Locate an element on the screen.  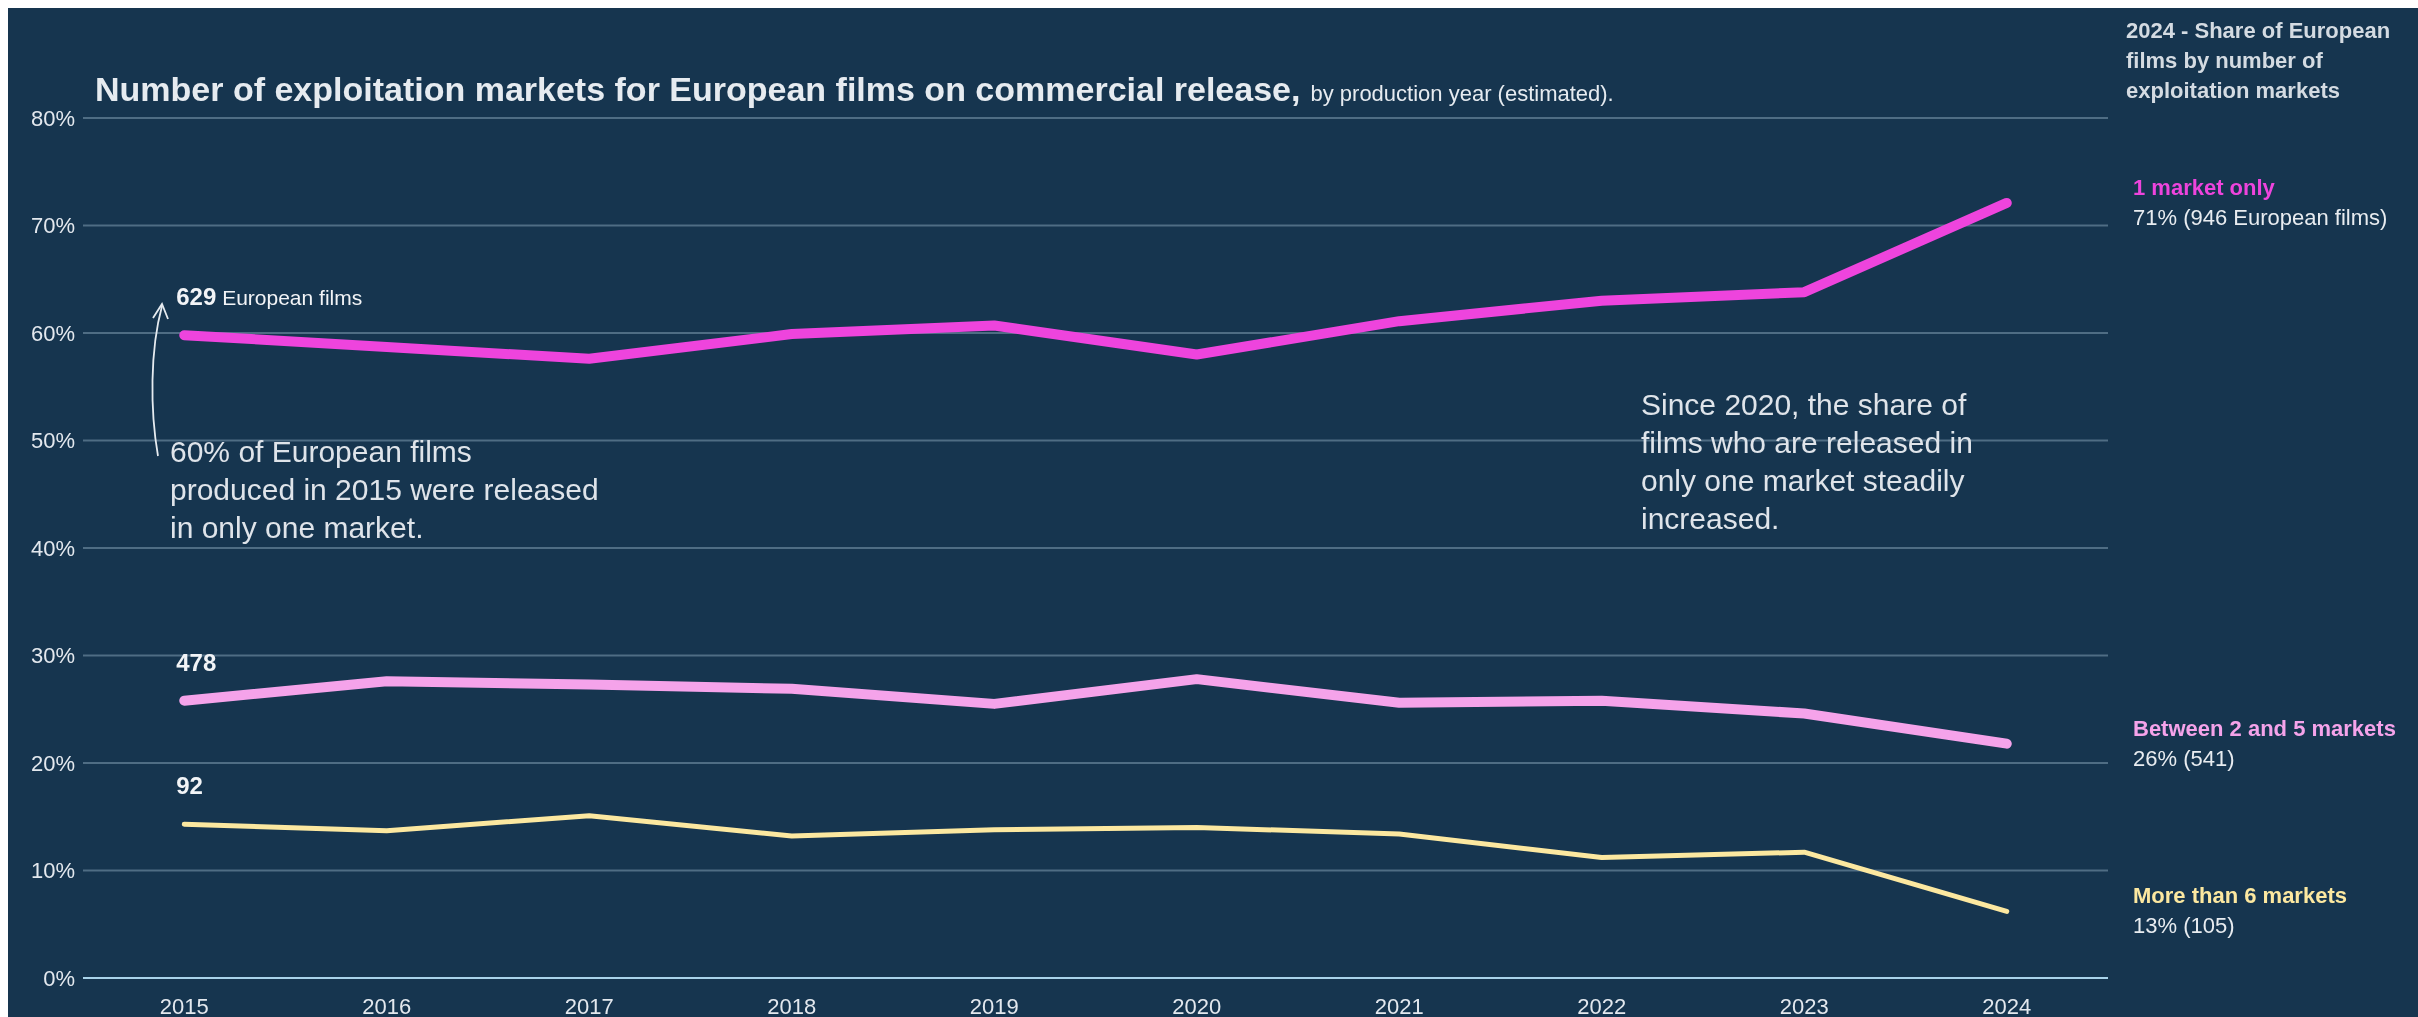
chart-subtitle: by production year (estimated). is located at coordinates (1462, 93).